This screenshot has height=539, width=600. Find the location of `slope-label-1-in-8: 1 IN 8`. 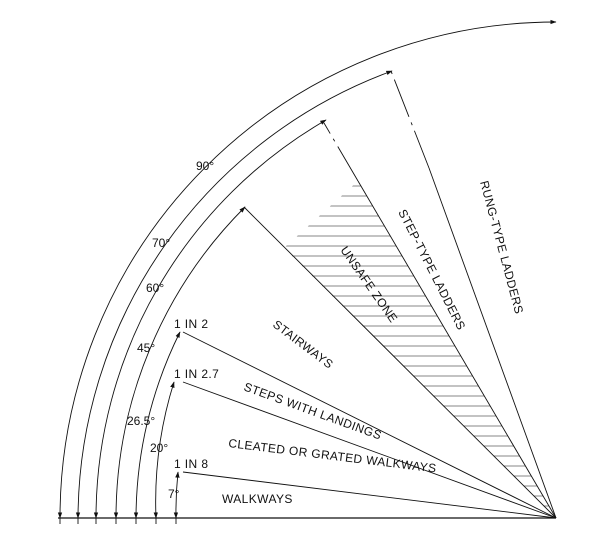

slope-label-1-in-8: 1 IN 8 is located at coordinates (191, 464).